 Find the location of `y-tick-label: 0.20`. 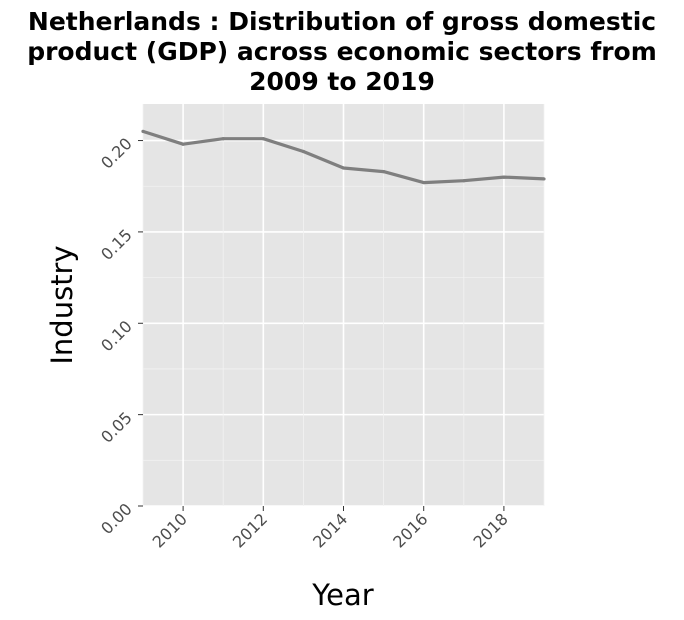

y-tick-label: 0.20 is located at coordinates (116, 153).